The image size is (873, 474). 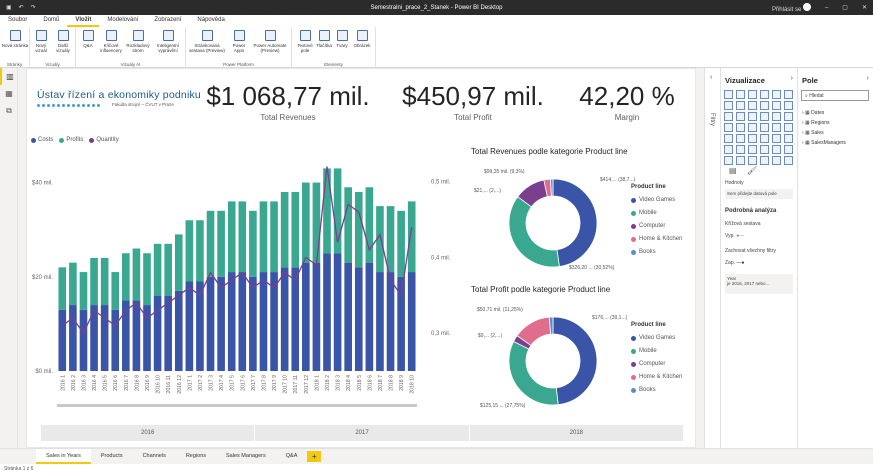 What do you see at coordinates (211, 20) in the screenshot?
I see `menu-help: Nápověda` at bounding box center [211, 20].